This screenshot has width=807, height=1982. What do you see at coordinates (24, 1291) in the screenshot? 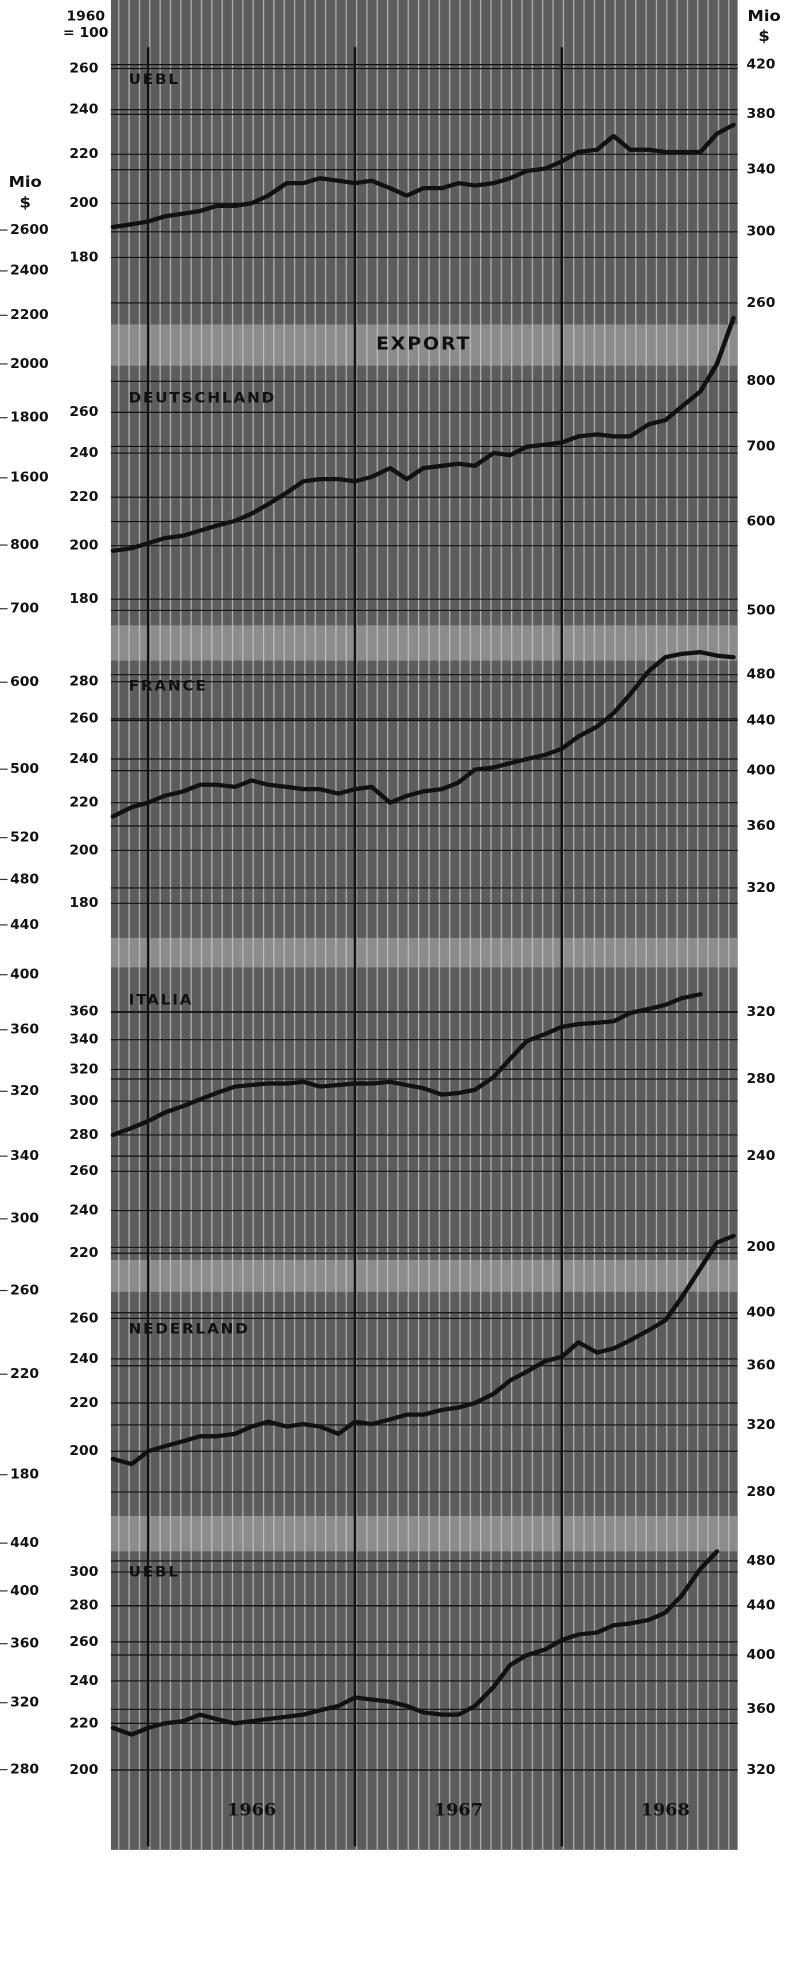
I see `outer-tick-label: 260` at bounding box center [24, 1291].